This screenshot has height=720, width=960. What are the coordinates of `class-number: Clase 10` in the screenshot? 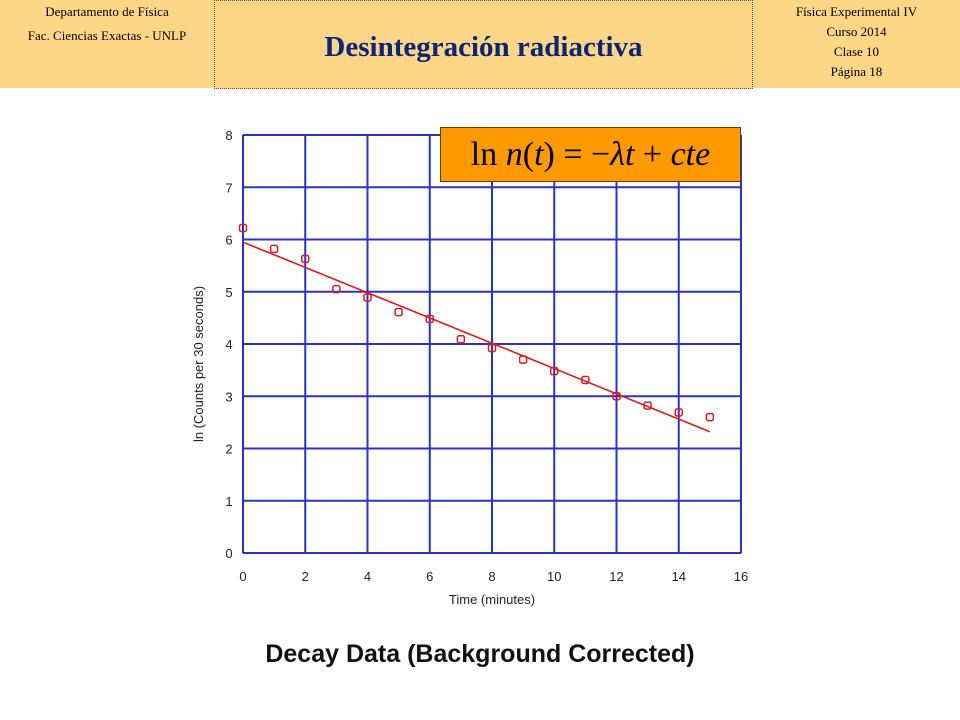 It's located at (856, 51).